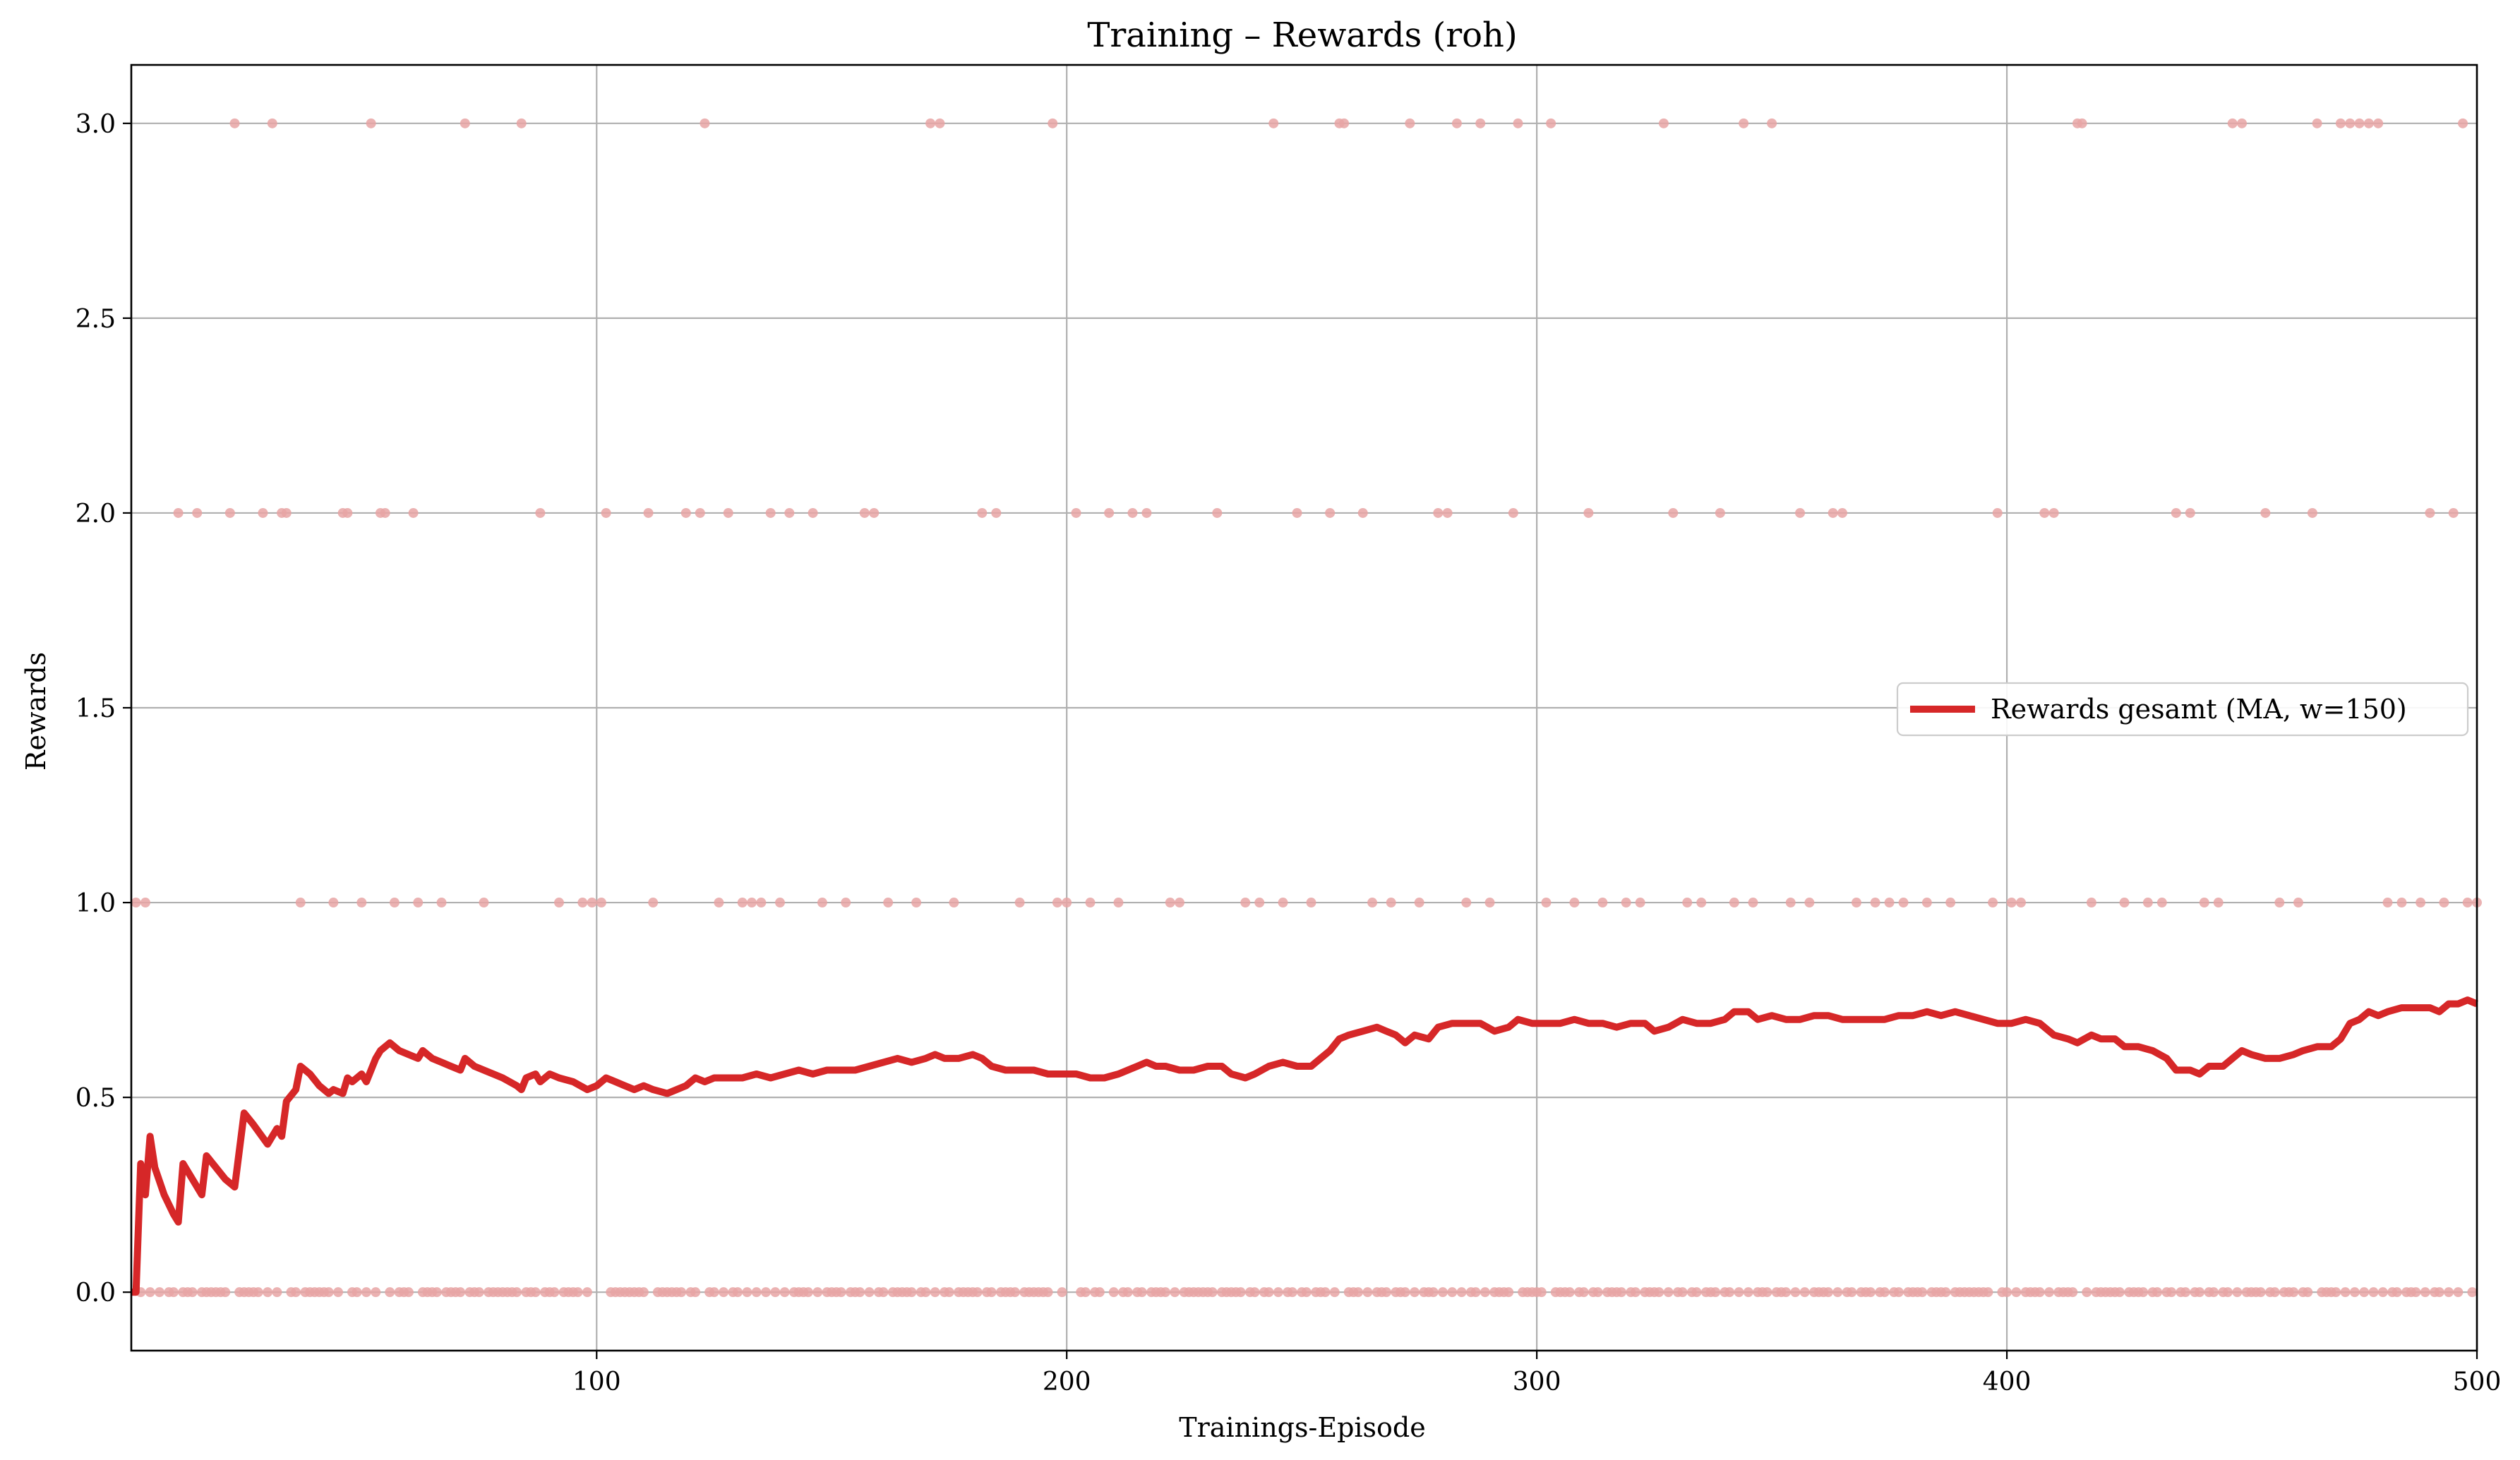 The width and height of the screenshot is (2520, 1460). Describe the element at coordinates (2199, 710) in the screenshot. I see `legend-entry: Rewards gesamt (MA, w=150)` at that location.